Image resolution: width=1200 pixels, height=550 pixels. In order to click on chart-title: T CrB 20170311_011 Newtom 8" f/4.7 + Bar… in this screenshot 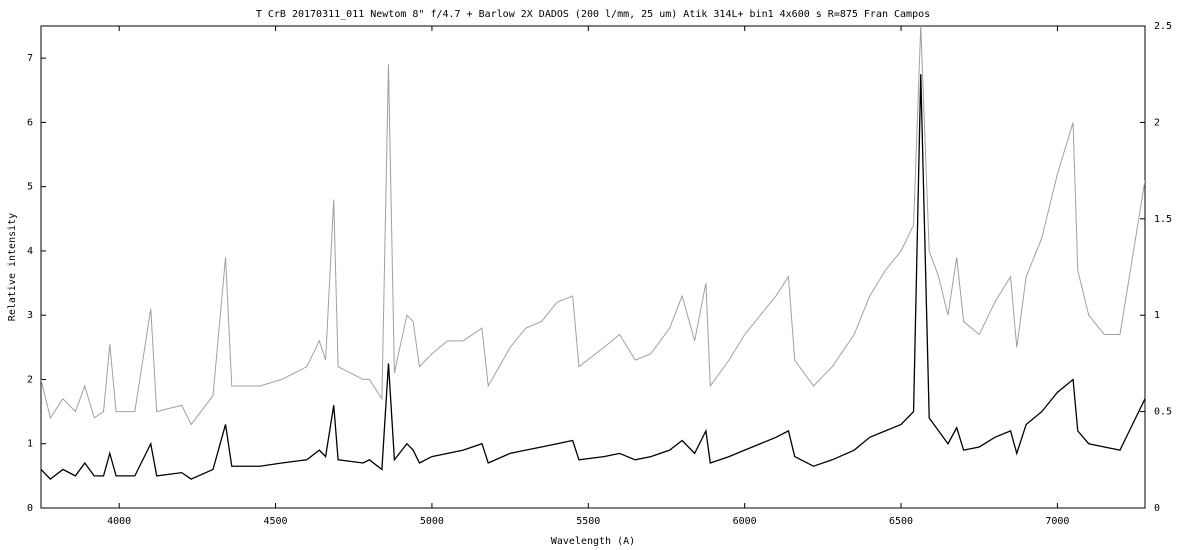, I will do `click(593, 14)`.